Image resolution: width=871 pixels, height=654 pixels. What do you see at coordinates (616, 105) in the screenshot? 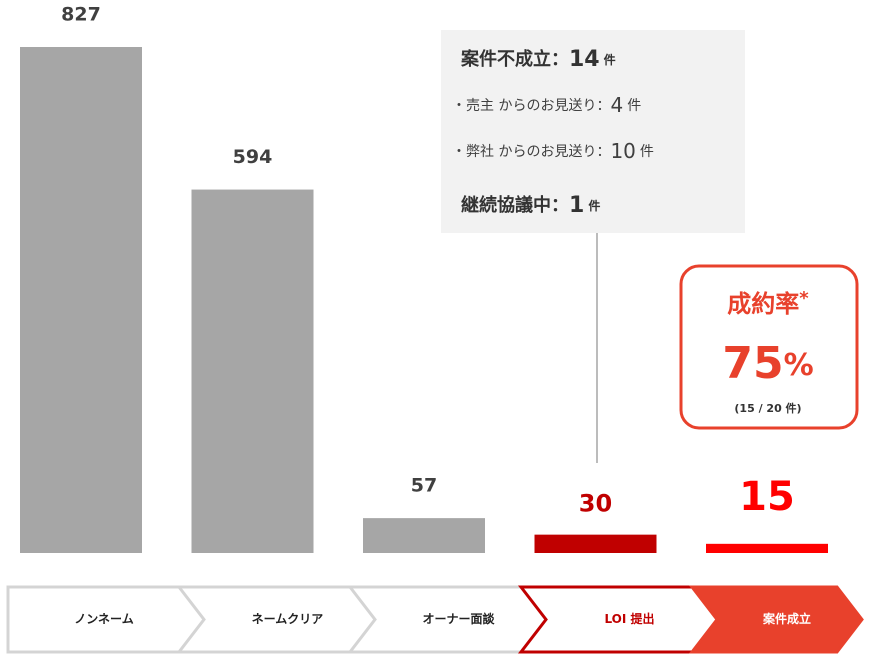
I see `annotation-count: 4` at bounding box center [616, 105].